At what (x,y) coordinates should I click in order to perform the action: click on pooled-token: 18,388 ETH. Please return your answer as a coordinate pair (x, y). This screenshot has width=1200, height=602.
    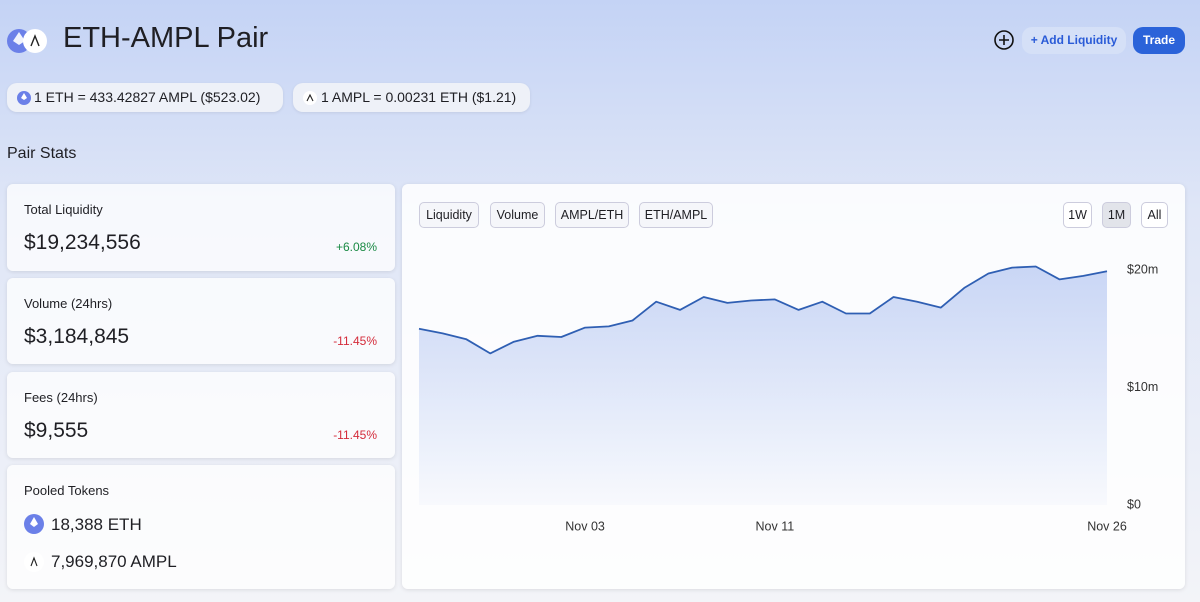
    Looking at the image, I should click on (96, 524).